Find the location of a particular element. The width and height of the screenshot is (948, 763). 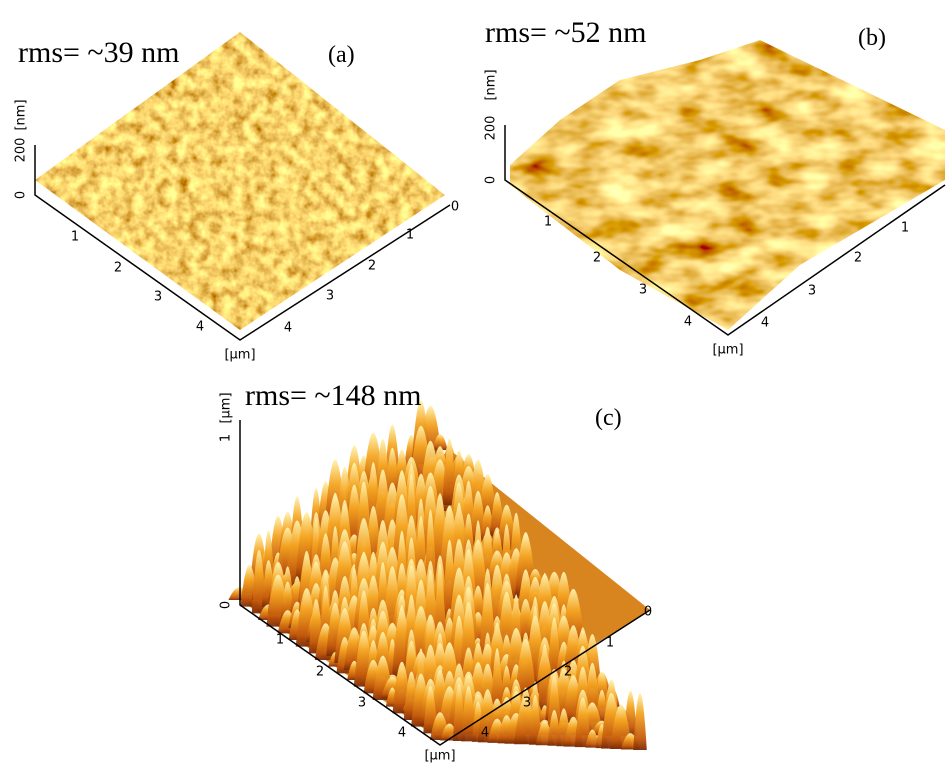

panel-label: (c) is located at coordinates (608, 418).